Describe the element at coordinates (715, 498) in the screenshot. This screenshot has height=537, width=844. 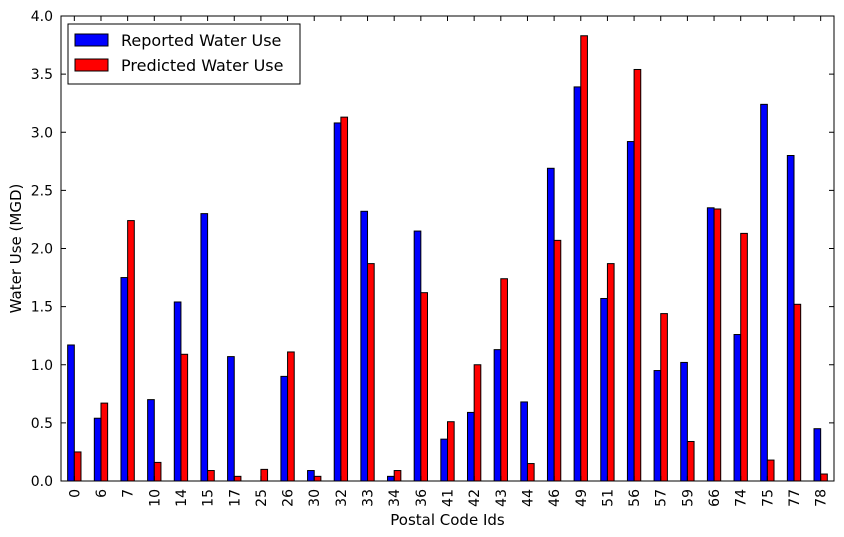
I see `x-tick-label: 66` at that location.